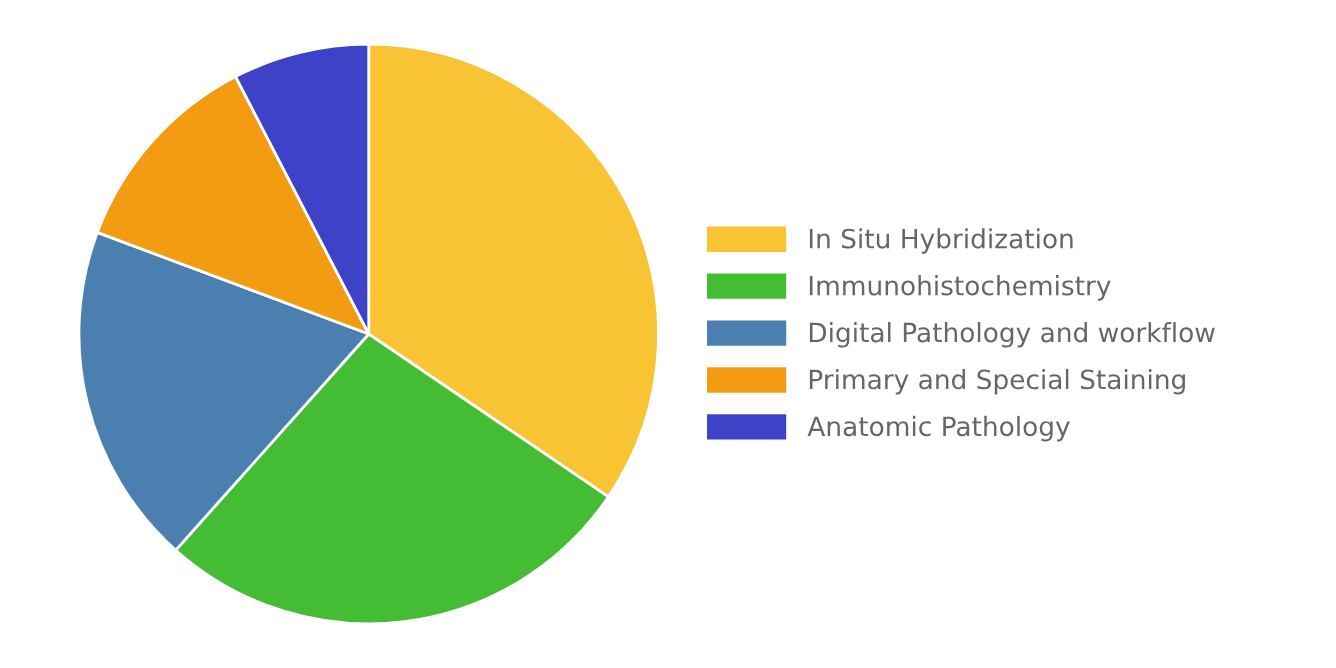 This screenshot has width=1336, height=668. I want to click on legend-label: Primary and Special Staining, so click(997, 381).